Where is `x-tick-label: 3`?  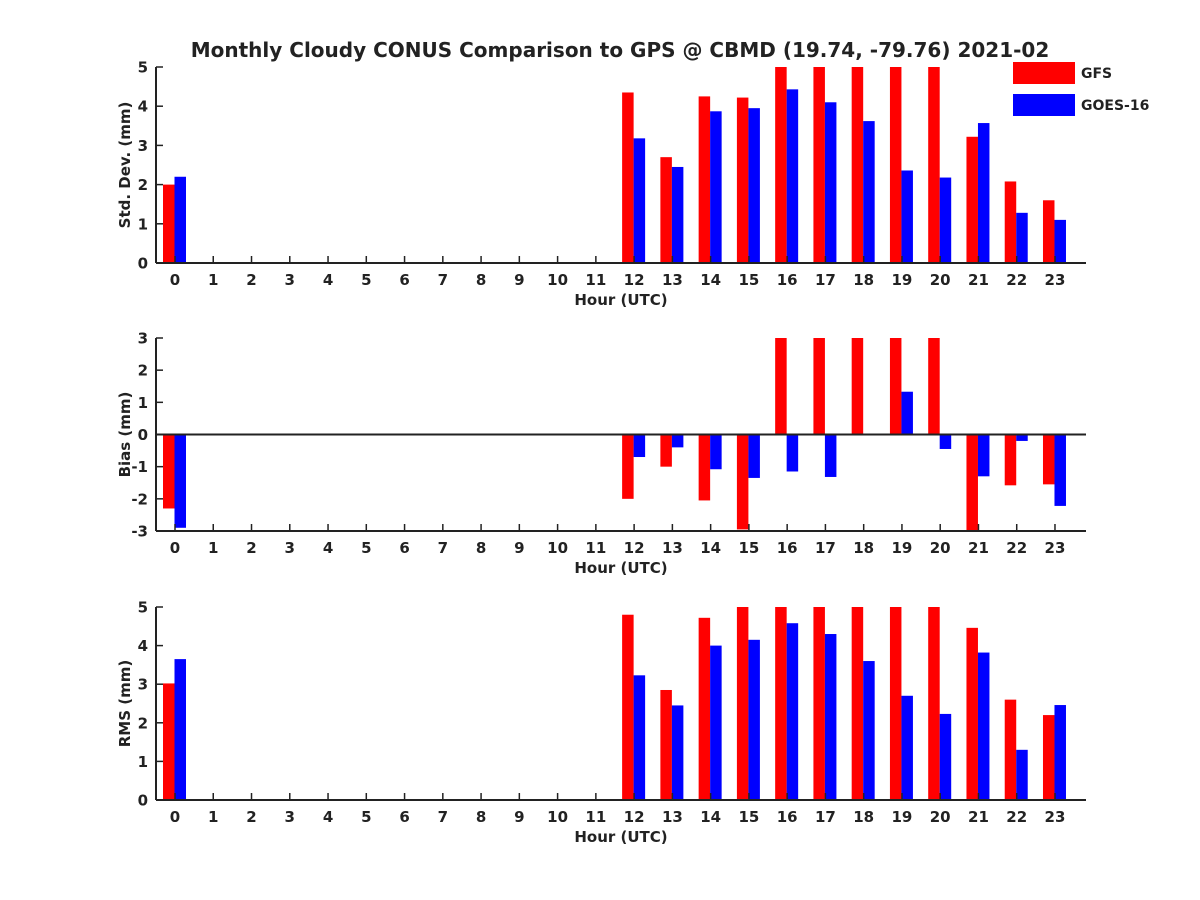
x-tick-label: 3 is located at coordinates (290, 817).